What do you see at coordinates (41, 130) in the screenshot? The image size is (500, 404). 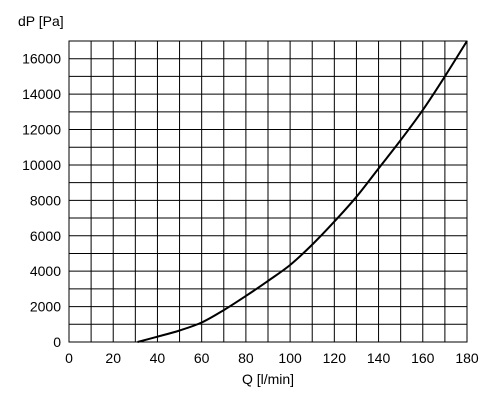 I see `y-tick-label: 12000` at bounding box center [41, 130].